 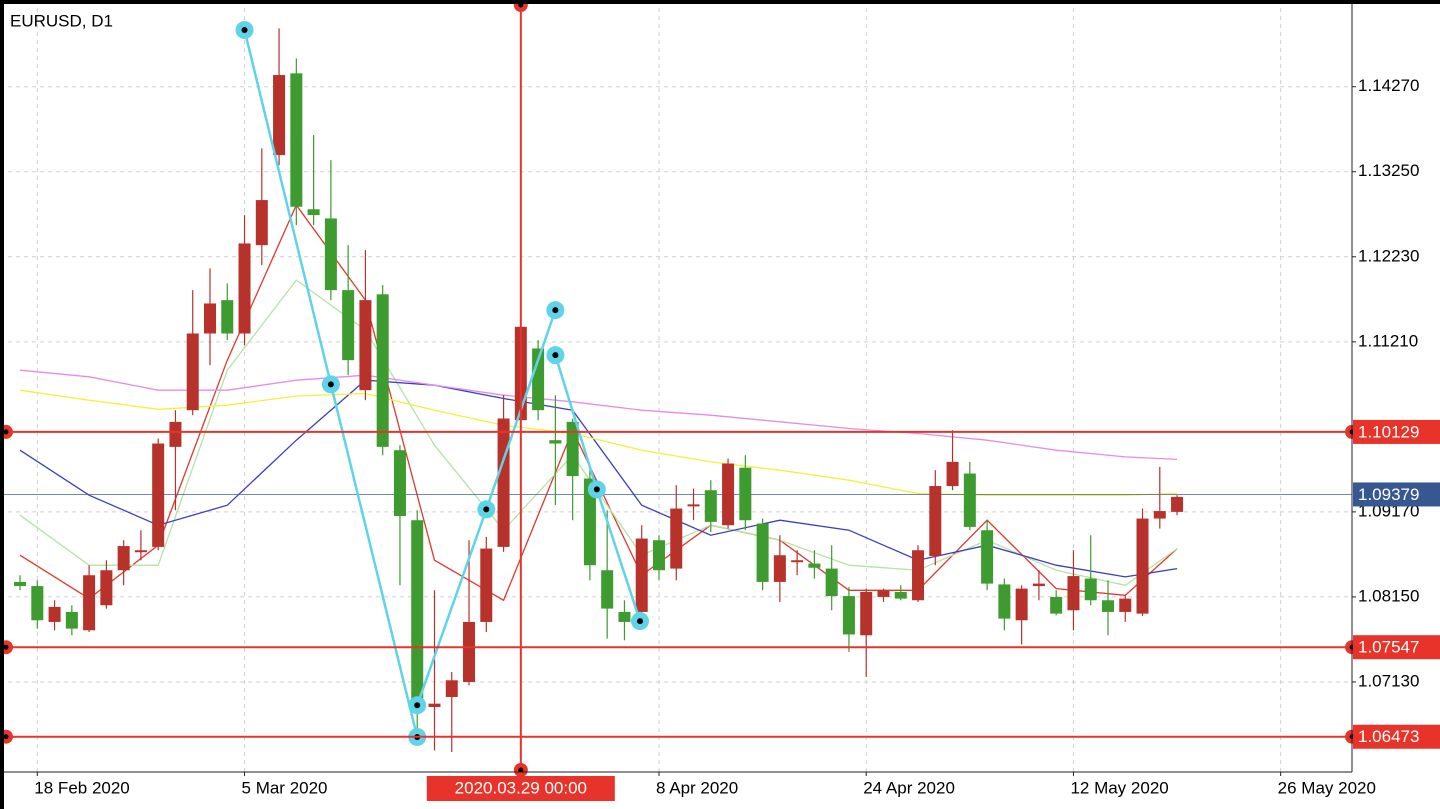 I want to click on x-tick-label: 24 Apr 2020, so click(x=909, y=787).